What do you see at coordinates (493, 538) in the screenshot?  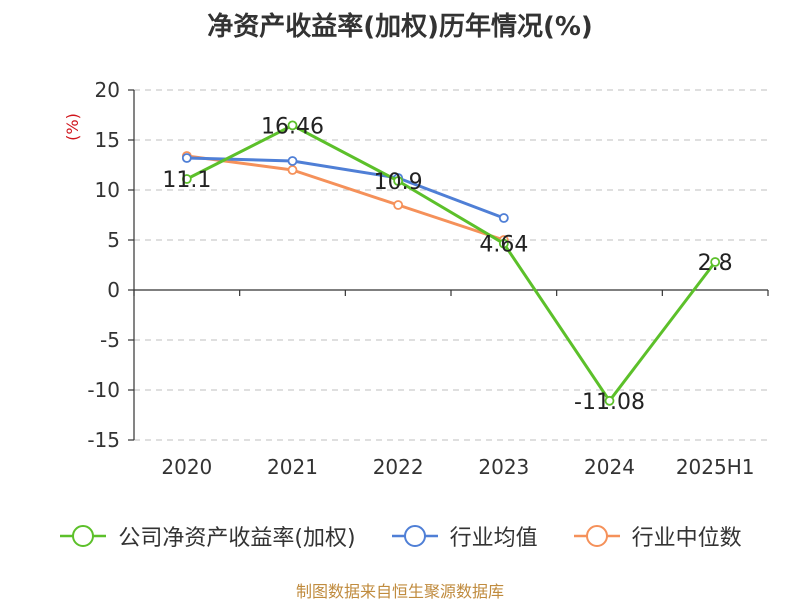 I see `legend-label: 行业均值` at bounding box center [493, 538].